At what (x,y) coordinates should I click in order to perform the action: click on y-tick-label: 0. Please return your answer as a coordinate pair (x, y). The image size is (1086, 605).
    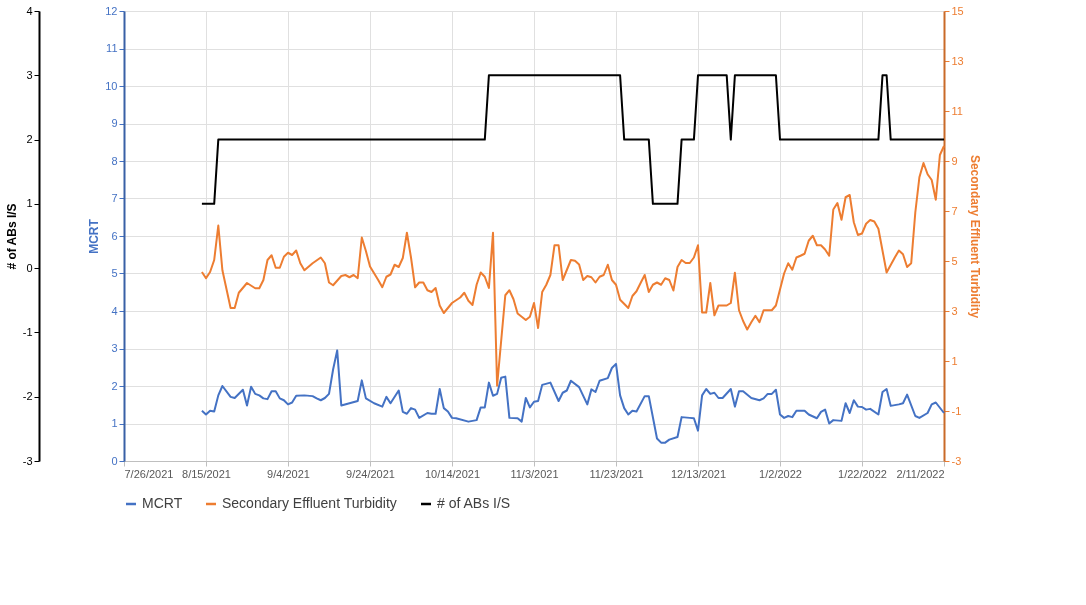
    Looking at the image, I should click on (114, 460).